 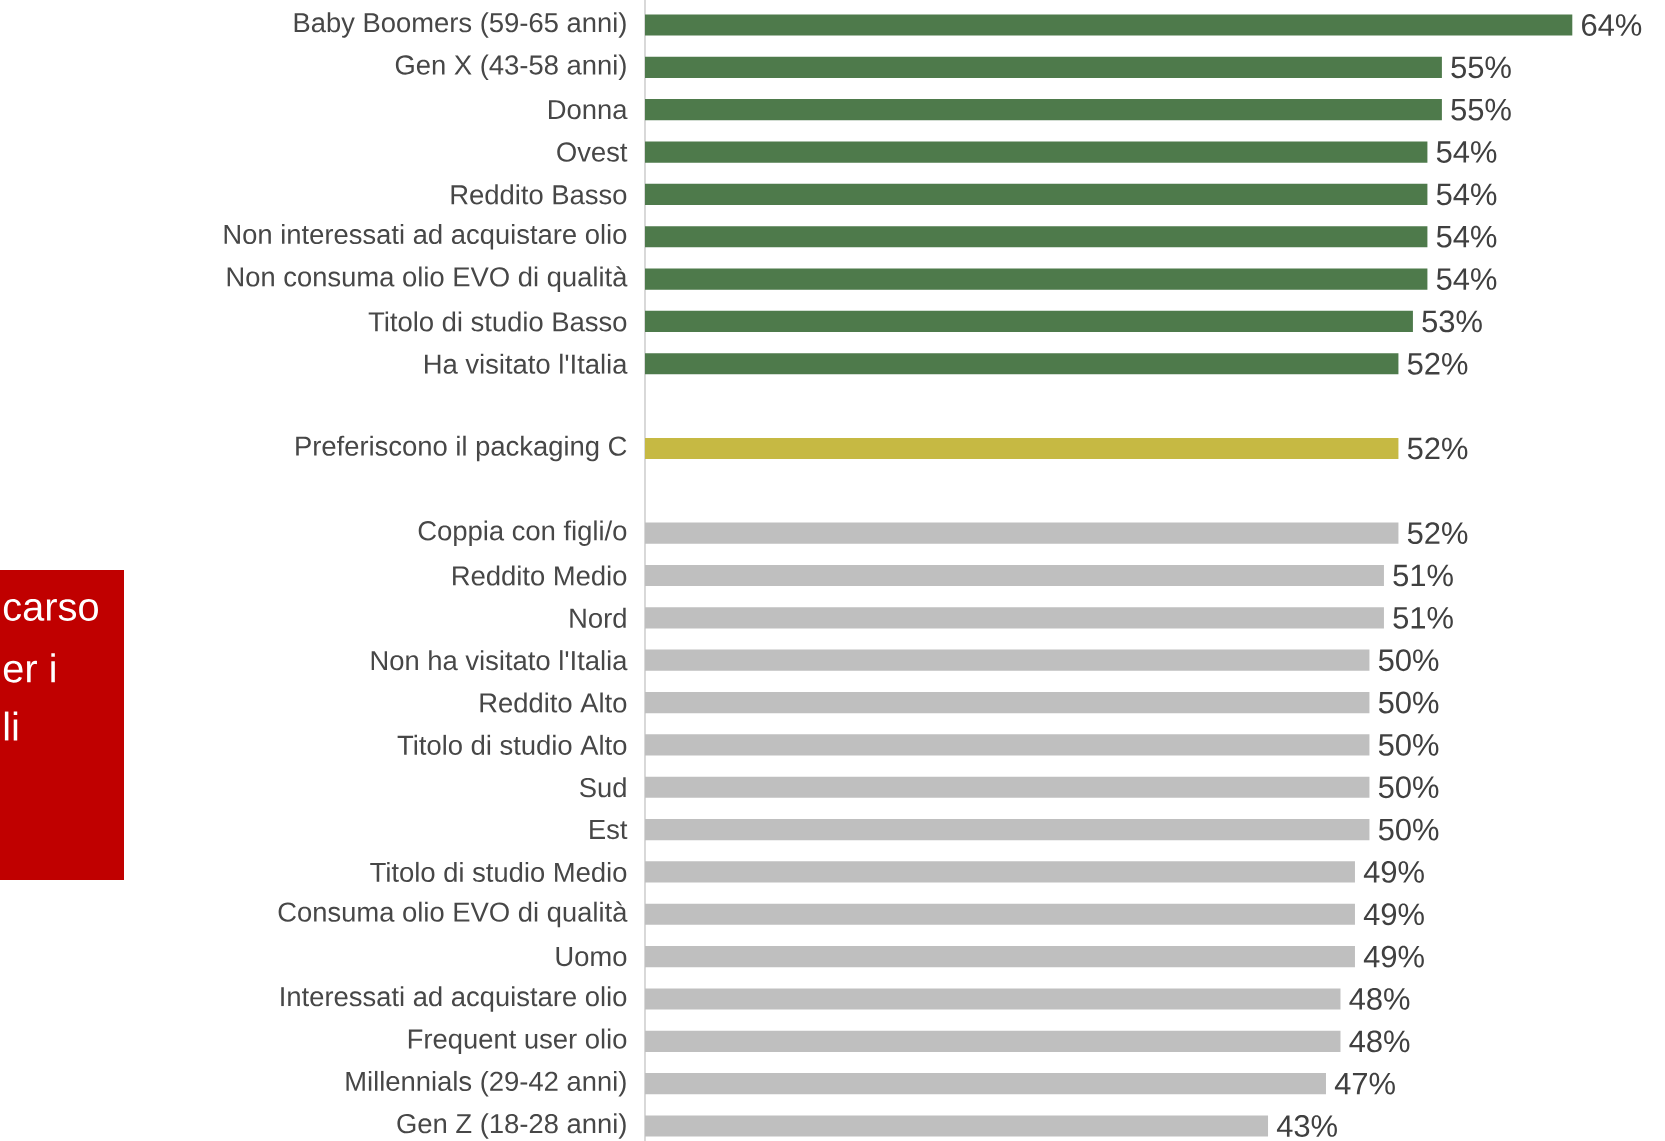 I want to click on y-tick-label: Ovest, so click(x=592, y=152).